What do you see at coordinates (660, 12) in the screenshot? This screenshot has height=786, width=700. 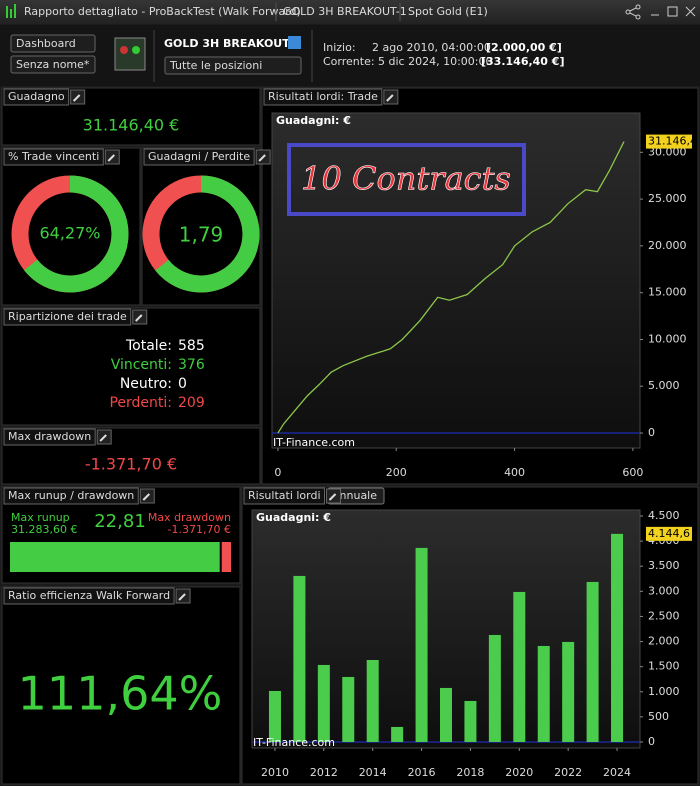 I see `window-controls` at bounding box center [660, 12].